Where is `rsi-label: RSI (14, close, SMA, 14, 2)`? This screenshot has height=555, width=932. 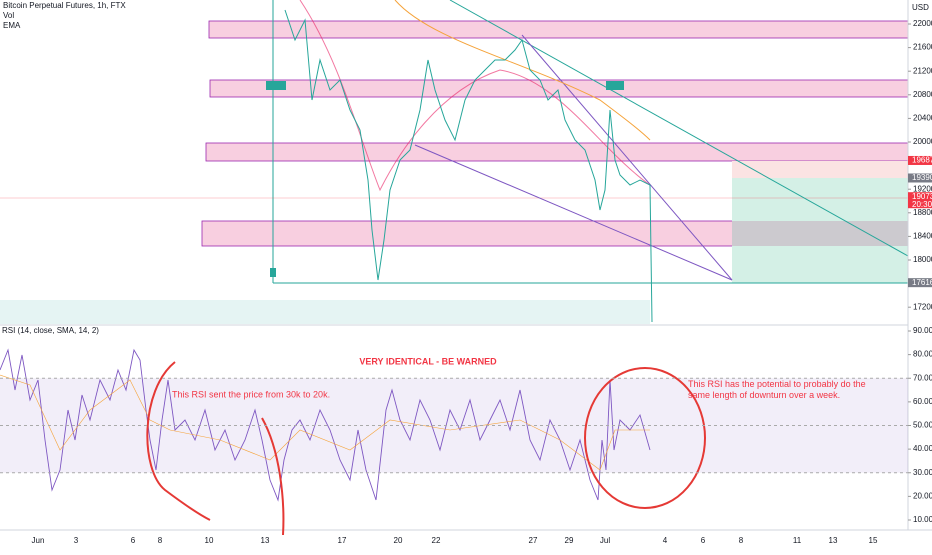 rsi-label: RSI (14, close, SMA, 14, 2) is located at coordinates (50, 330).